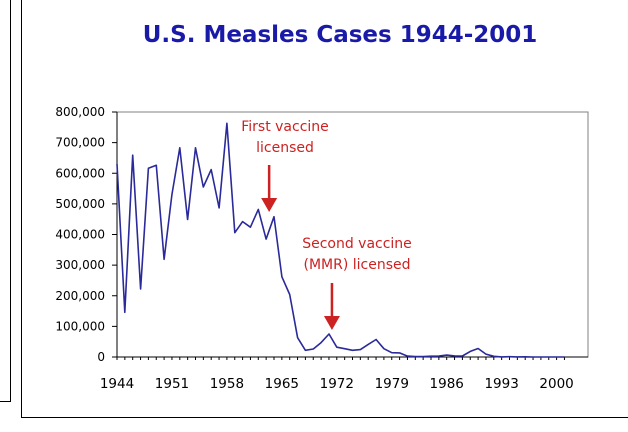  What do you see at coordinates (337, 384) in the screenshot?
I see `x-tick-label: 1972` at bounding box center [337, 384].